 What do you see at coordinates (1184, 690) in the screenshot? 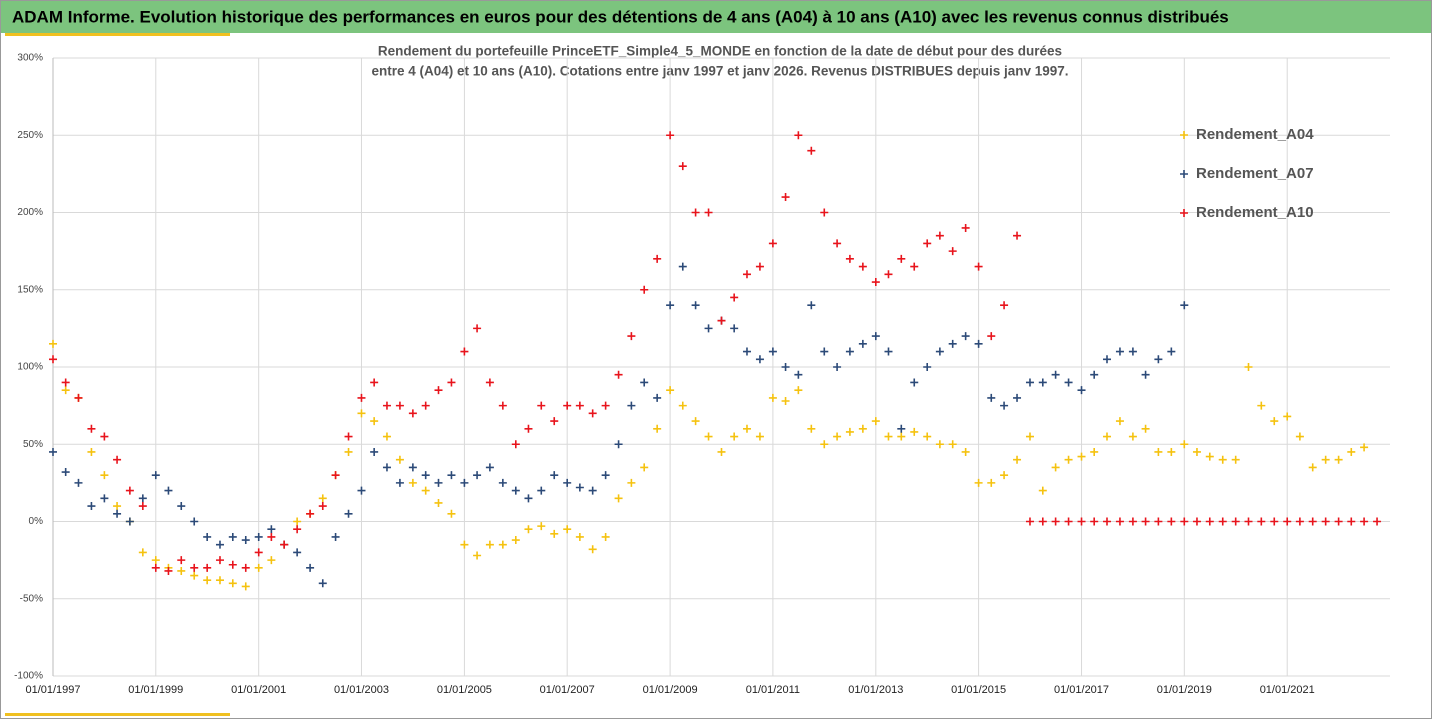
I see `x-tick-label: 01/01/2019` at bounding box center [1184, 690].